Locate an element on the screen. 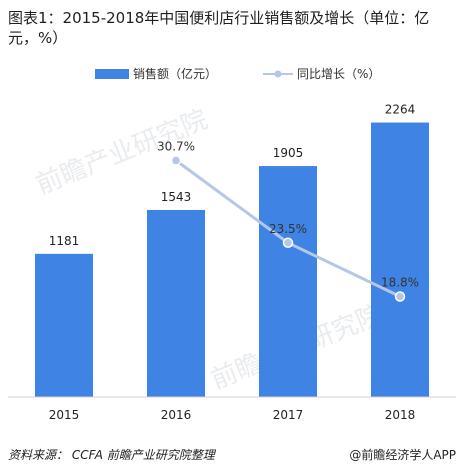 The width and height of the screenshot is (464, 469). x-tick-label: 2017 is located at coordinates (288, 415).